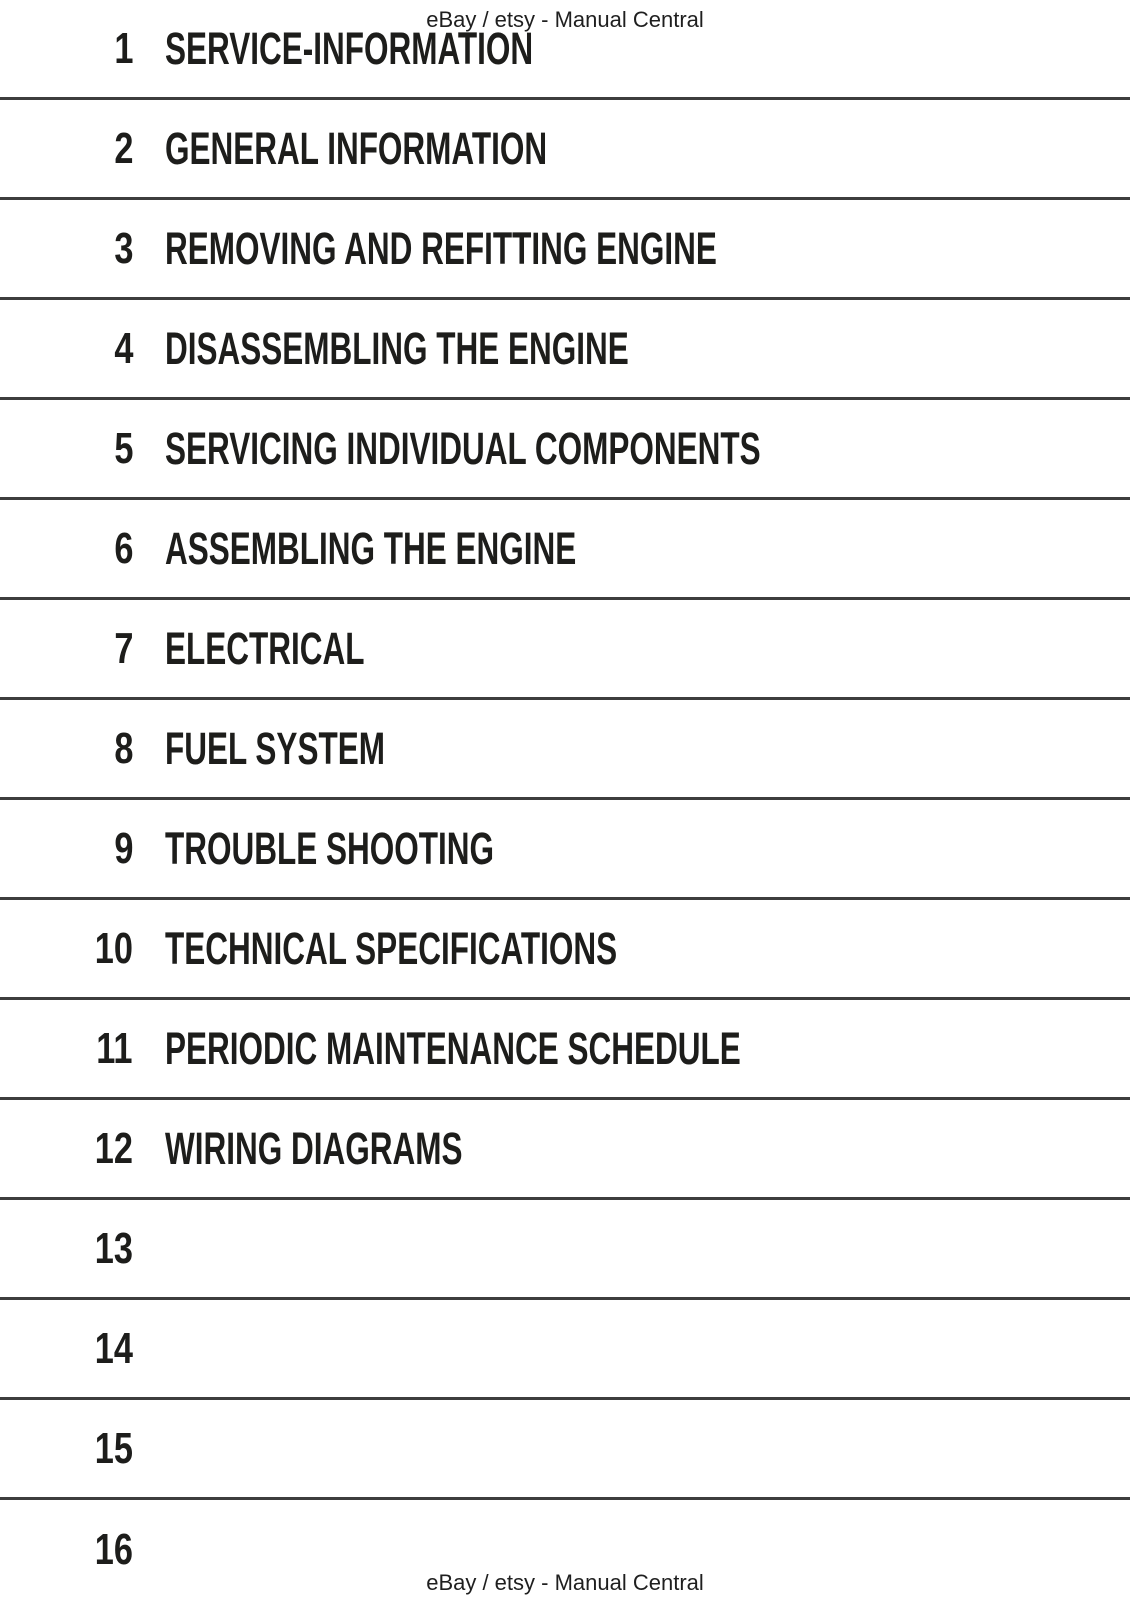 The image size is (1130, 1600). I want to click on chapter-number: 3, so click(123, 248).